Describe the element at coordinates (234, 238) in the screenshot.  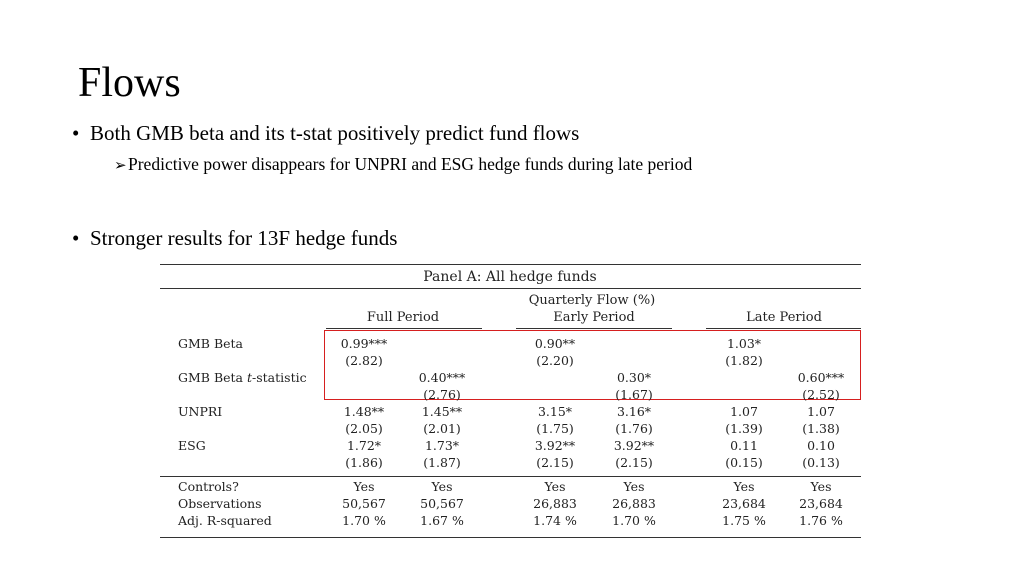
I see `bullet-2: • Stronger results for 13F hedge funds` at that location.